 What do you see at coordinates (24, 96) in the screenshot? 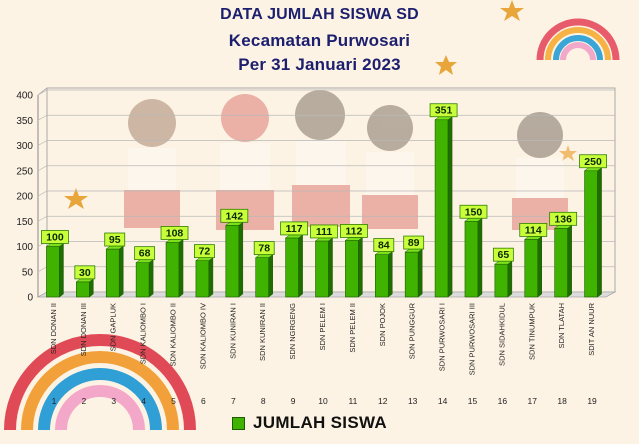
I see `y-tick-label: 400` at bounding box center [24, 96].